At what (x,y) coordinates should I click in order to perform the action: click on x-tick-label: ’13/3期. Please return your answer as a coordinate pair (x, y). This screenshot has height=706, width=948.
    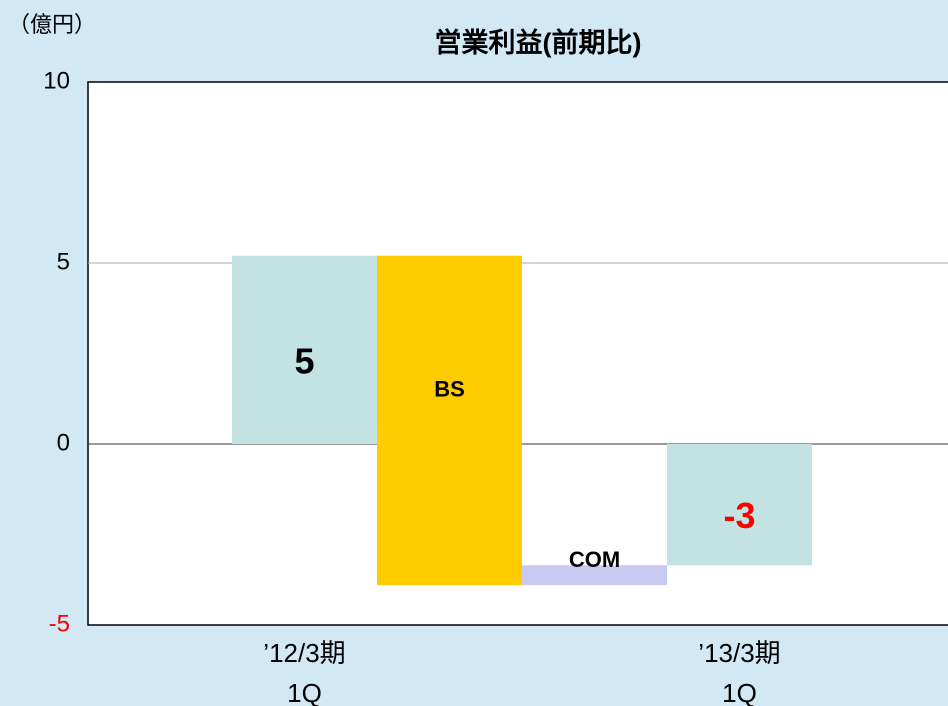
    Looking at the image, I should click on (739, 653).